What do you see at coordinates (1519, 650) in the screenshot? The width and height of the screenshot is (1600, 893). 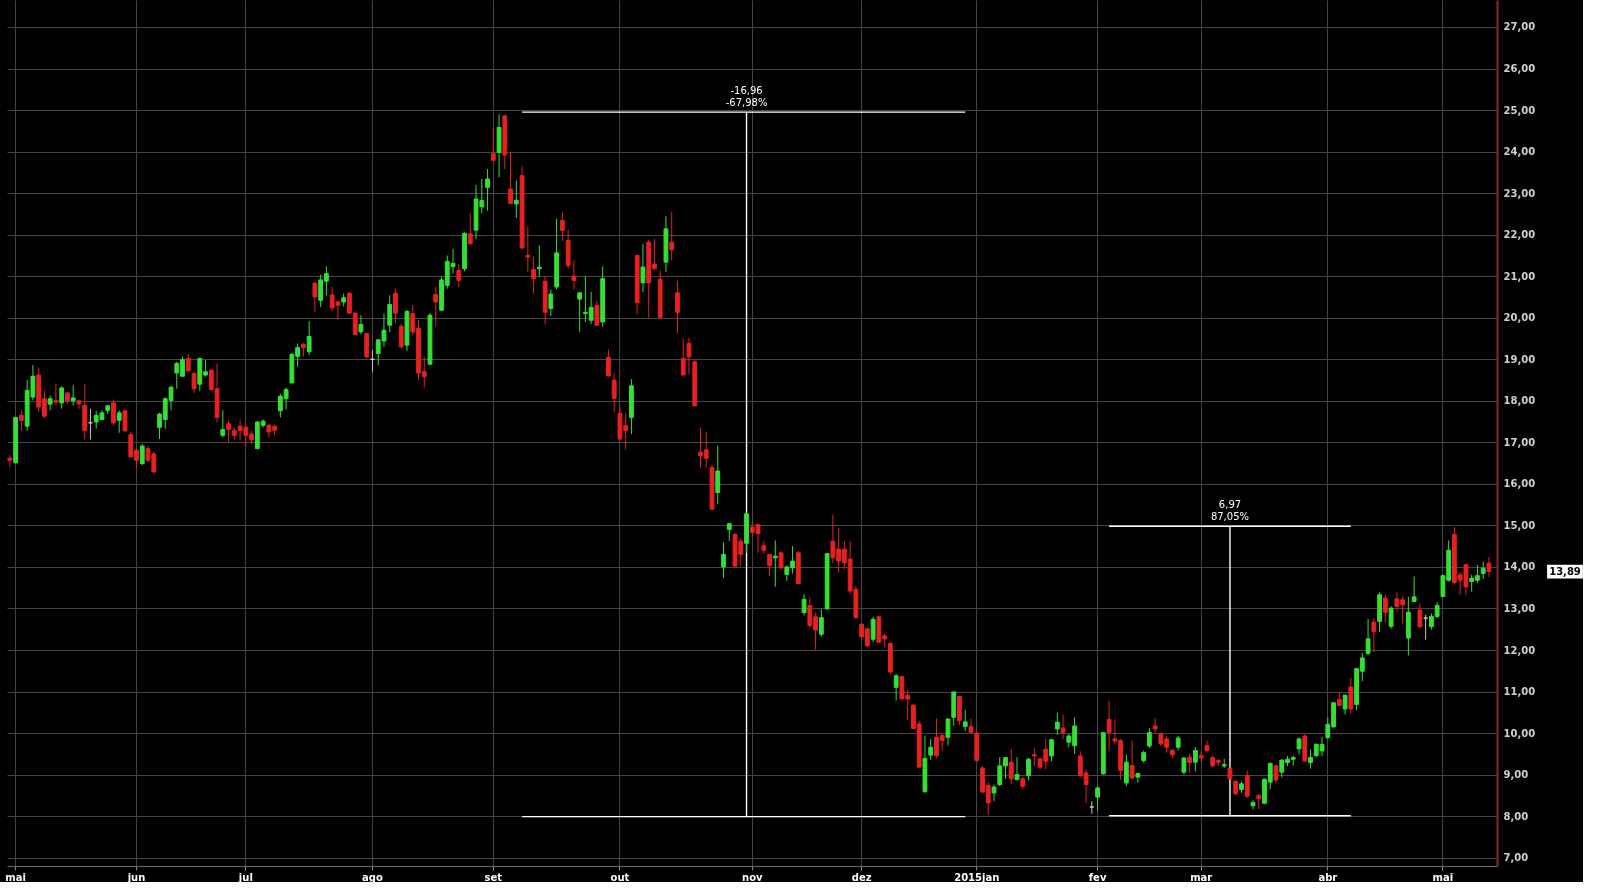 I see `y-tick-label: 12,00` at bounding box center [1519, 650].